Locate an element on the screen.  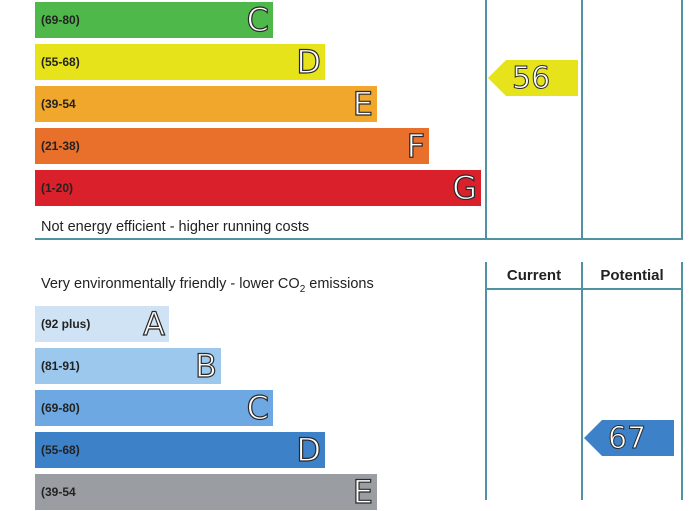
band-letter: B is located at coordinates (205, 366).